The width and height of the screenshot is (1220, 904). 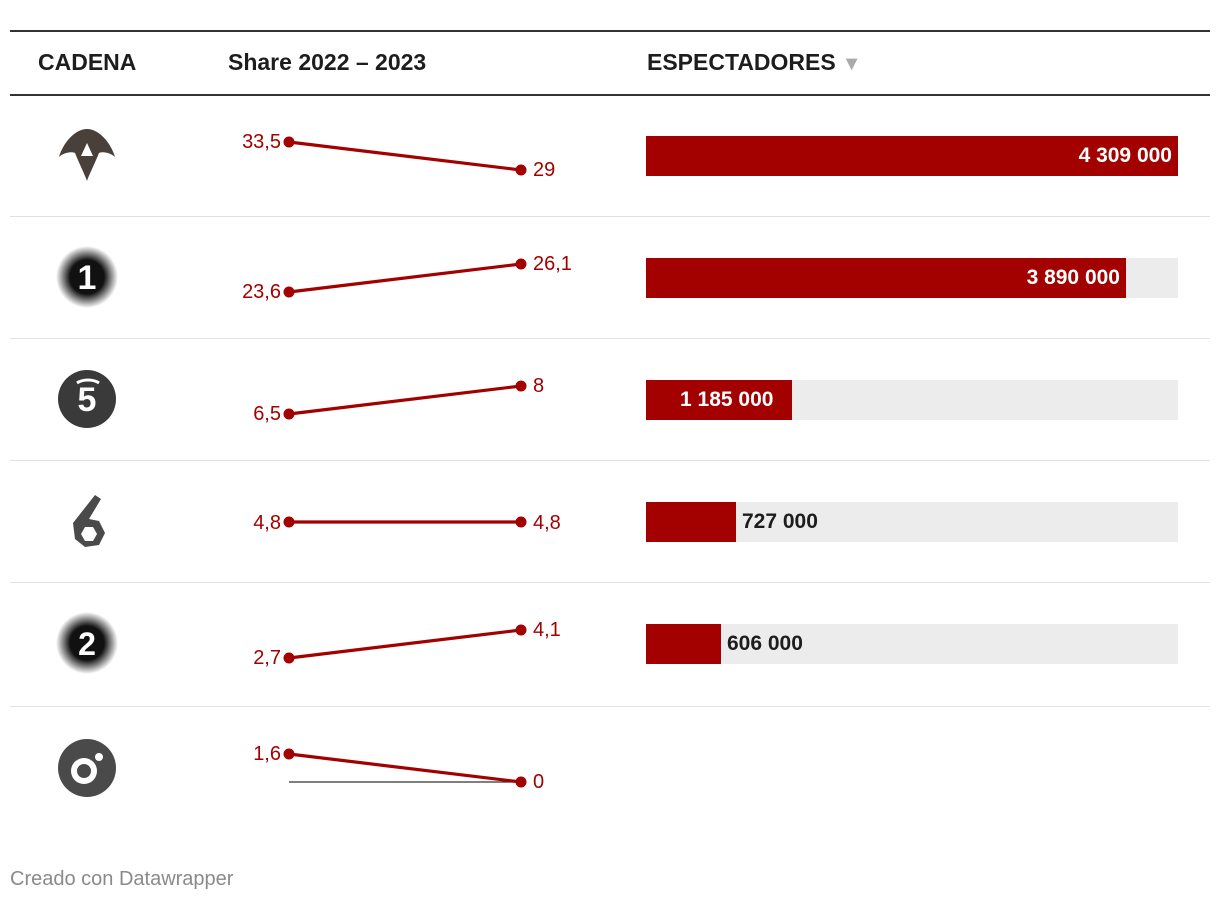 I want to click on viewers-bar-track: 1 185 000, so click(x=912, y=400).